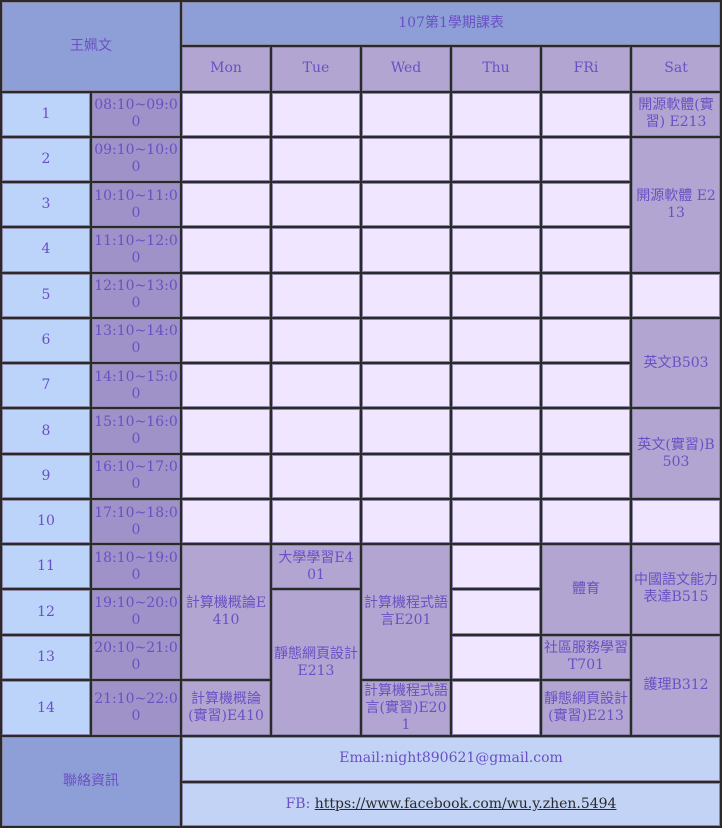 This screenshot has width=722, height=828. Describe the element at coordinates (136, 295) in the screenshot. I see `period-time: 12:10~13:00` at that location.